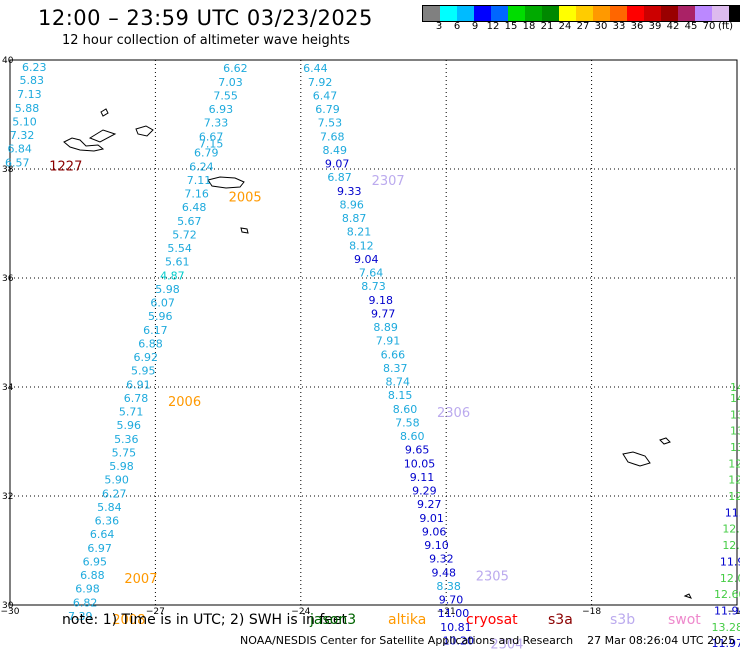 The width and height of the screenshot is (740, 650). What do you see at coordinates (475, 26) in the screenshot?
I see `color-scale-tick: 9` at bounding box center [475, 26].